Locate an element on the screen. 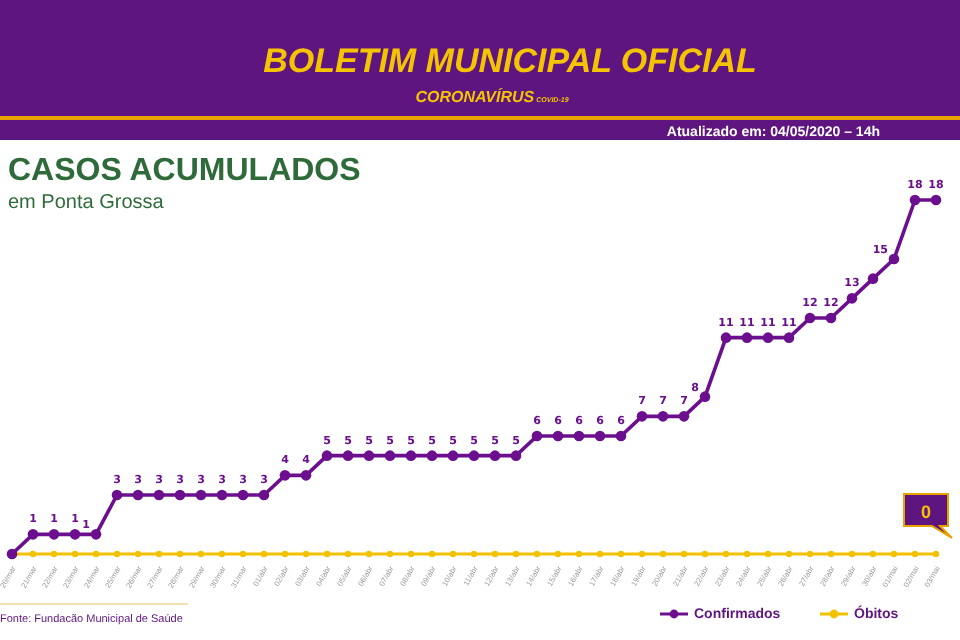  text: CORONAVÍRUS is located at coordinates (475, 97).